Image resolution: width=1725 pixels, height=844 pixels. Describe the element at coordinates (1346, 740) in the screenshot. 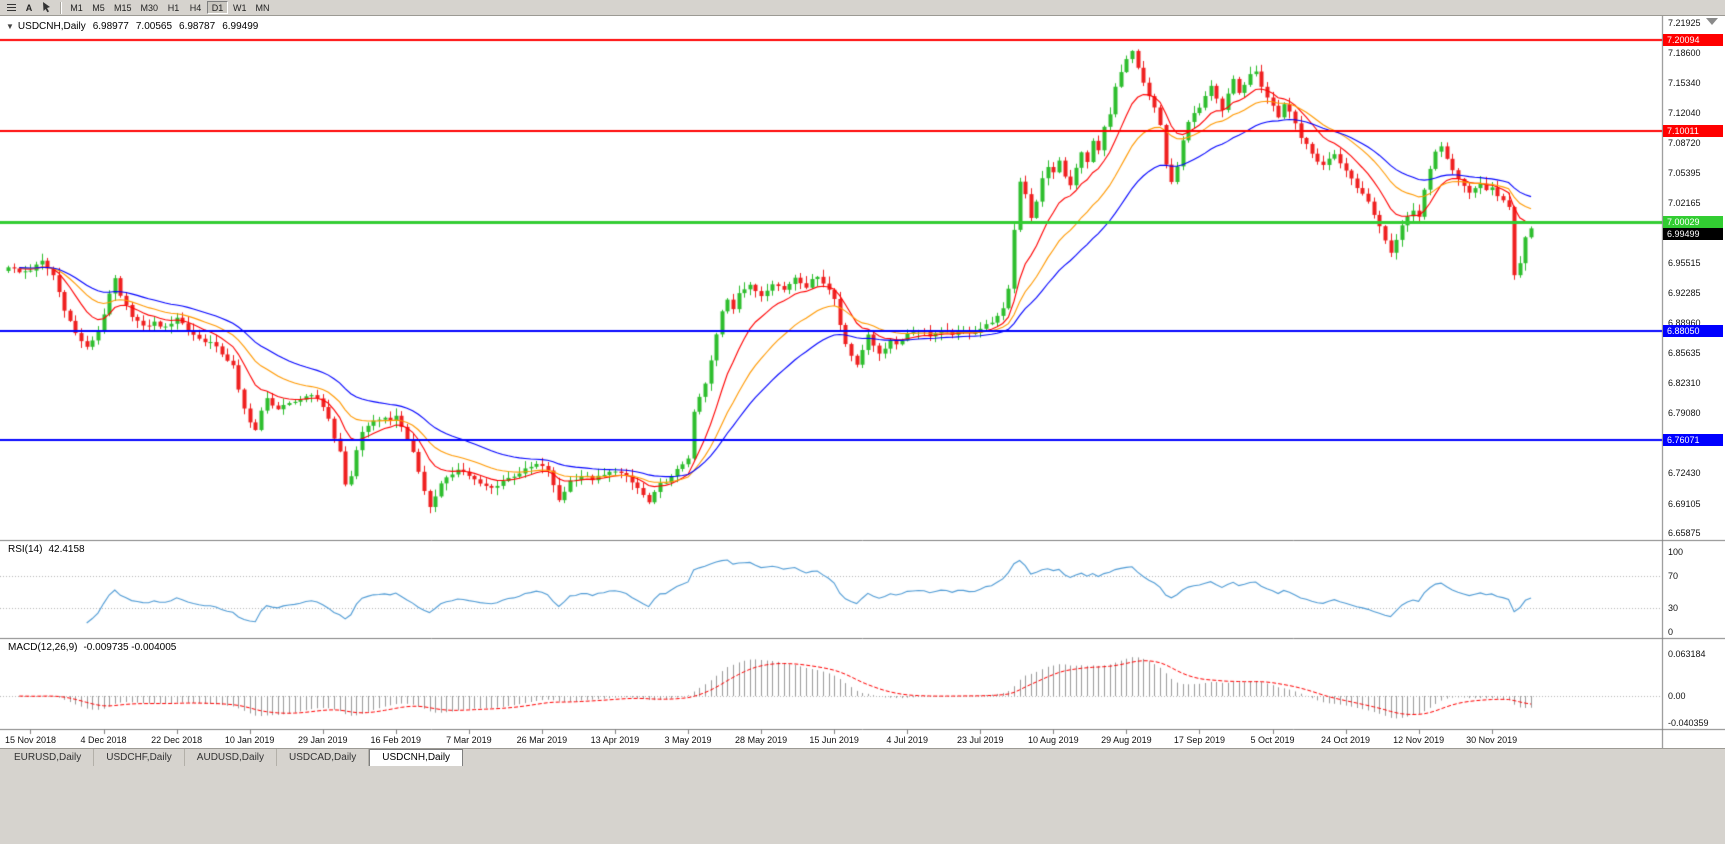

I see `date-axis-label: 24 Oct 2019` at that location.